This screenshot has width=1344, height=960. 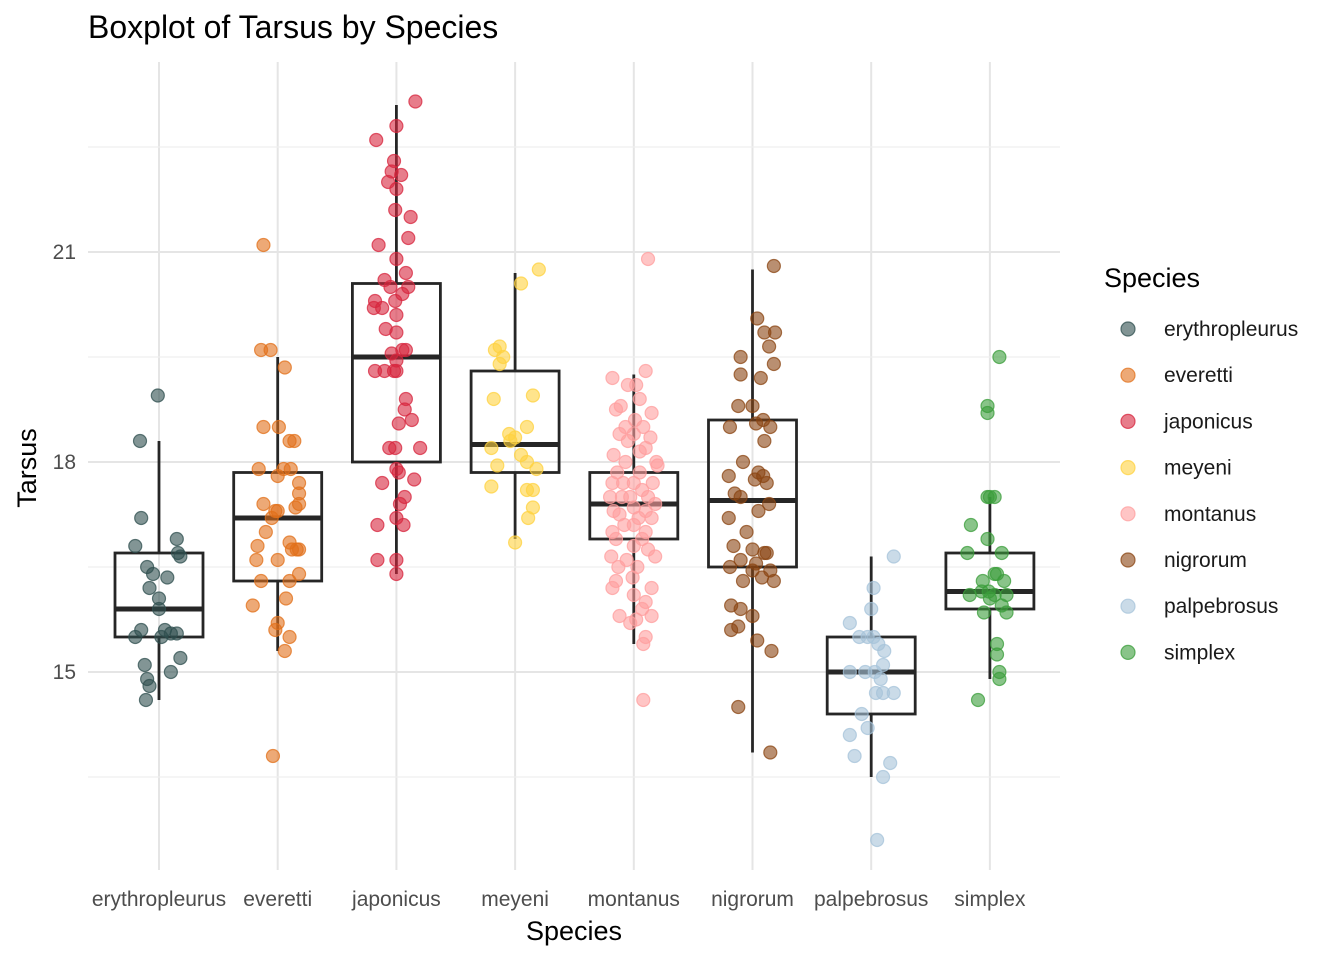 What do you see at coordinates (515, 421) in the screenshot?
I see `box-iqr` at bounding box center [515, 421].